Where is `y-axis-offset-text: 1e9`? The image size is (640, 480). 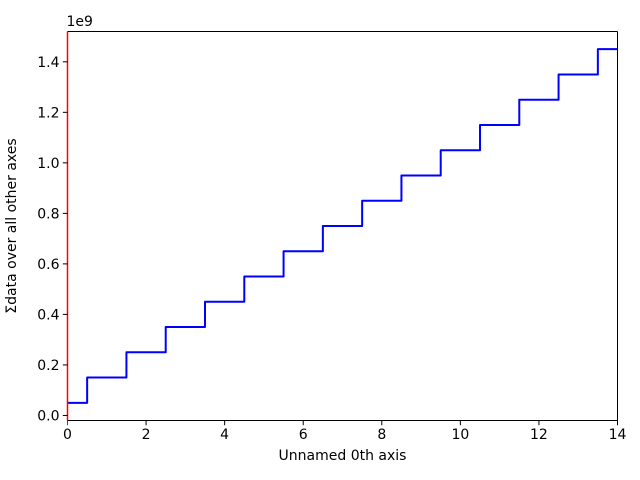 y-axis-offset-text: 1e9 is located at coordinates (80, 22).